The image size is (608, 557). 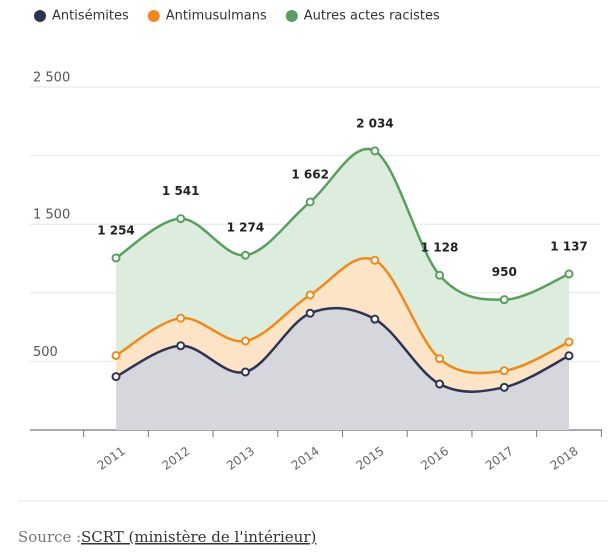 I want to click on source-link: SCRT (ministère de l'intérieur), so click(x=198, y=537).